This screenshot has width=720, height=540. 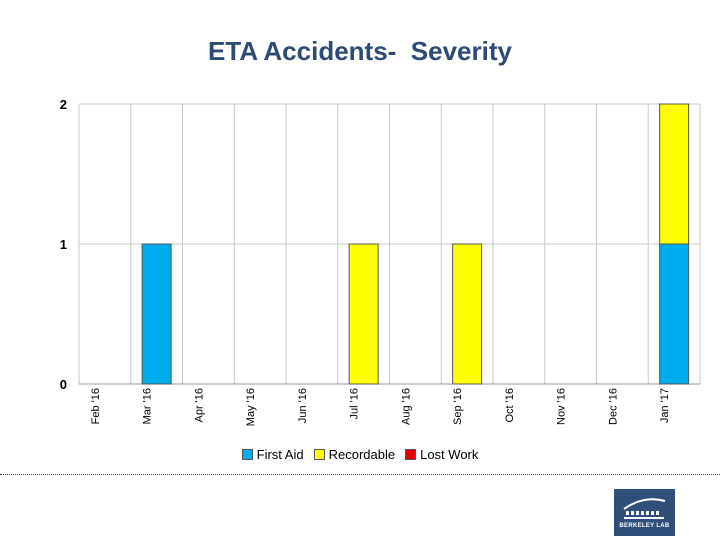 What do you see at coordinates (644, 526) in the screenshot?
I see `logo-text: BERKELEY LAB` at bounding box center [644, 526].